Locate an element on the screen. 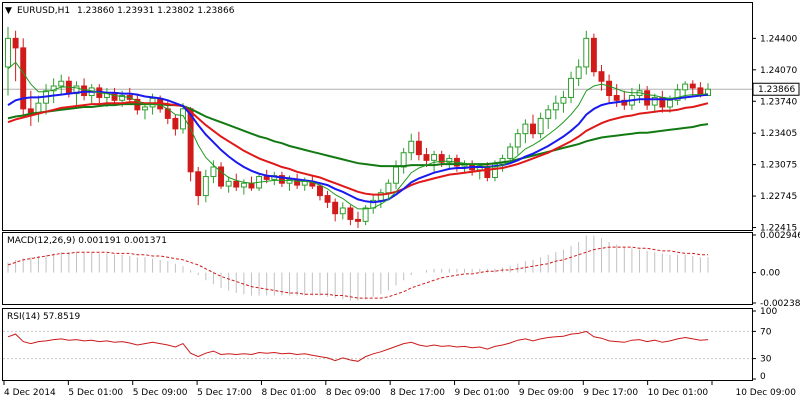  time-tick-label: 8 Dec 01:00 is located at coordinates (288, 393).